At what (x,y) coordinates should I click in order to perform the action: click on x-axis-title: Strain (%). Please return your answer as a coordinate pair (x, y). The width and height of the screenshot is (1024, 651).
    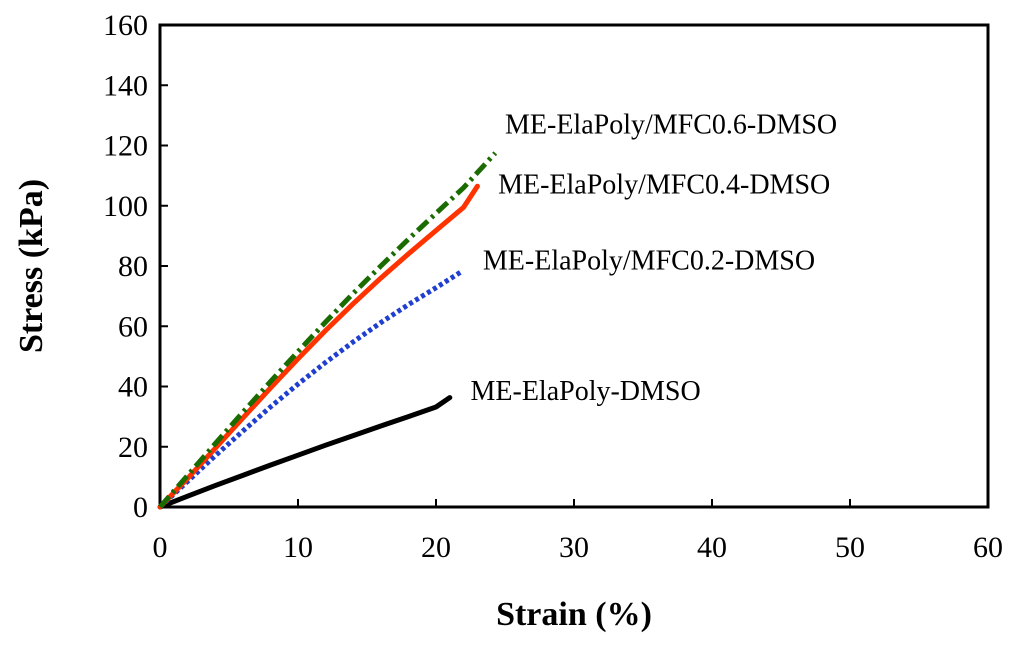
    Looking at the image, I should click on (574, 614).